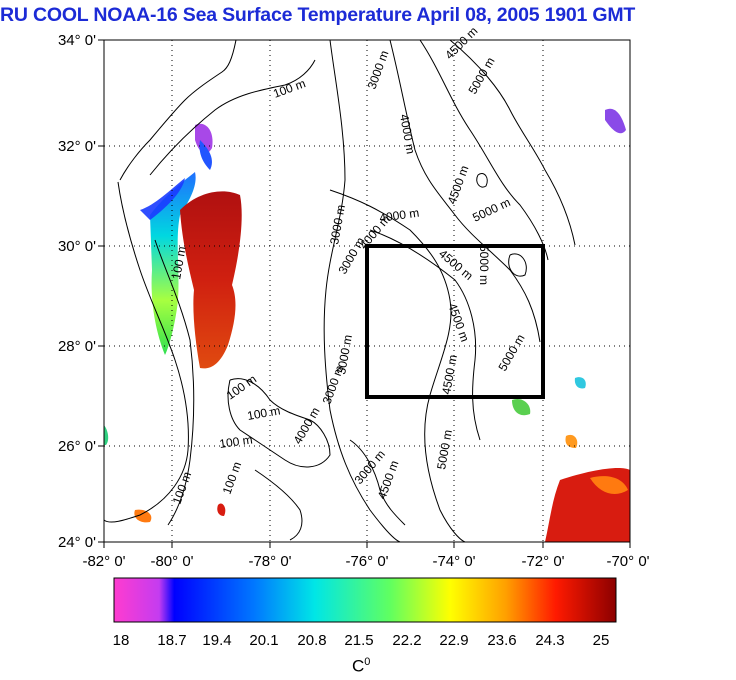 This screenshot has height=680, width=736. I want to click on colorbar-tick: 22.9, so click(454, 640).